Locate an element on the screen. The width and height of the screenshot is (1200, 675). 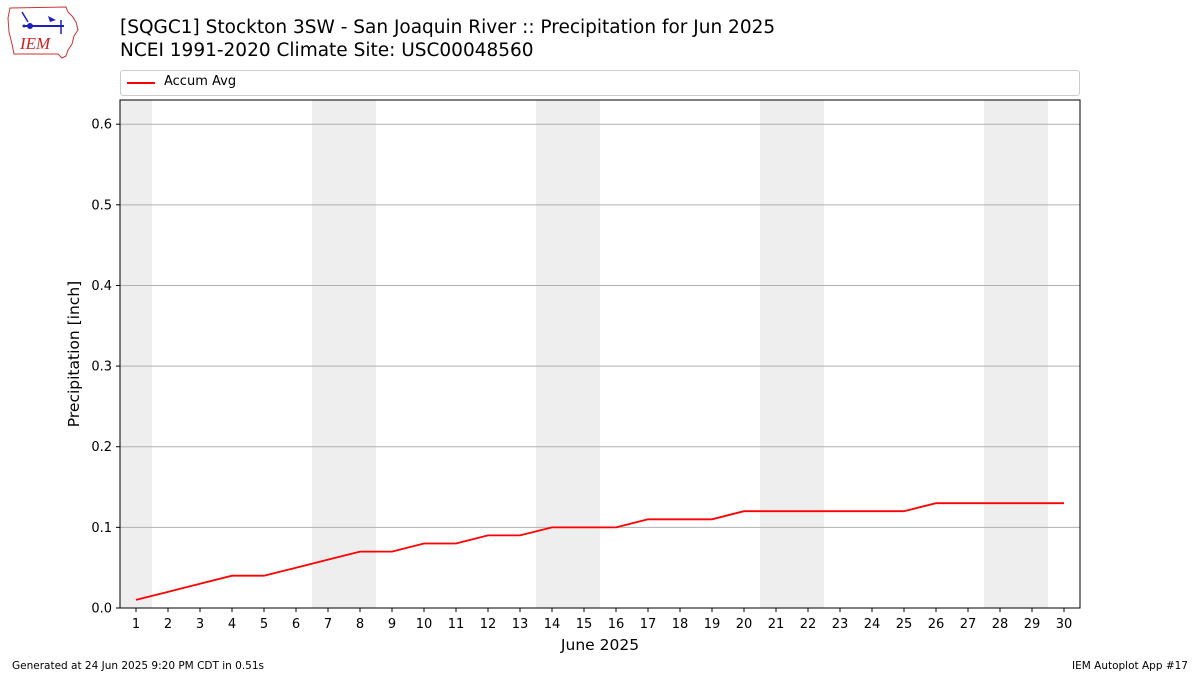
x-tick-label-17: 17 is located at coordinates (648, 624).